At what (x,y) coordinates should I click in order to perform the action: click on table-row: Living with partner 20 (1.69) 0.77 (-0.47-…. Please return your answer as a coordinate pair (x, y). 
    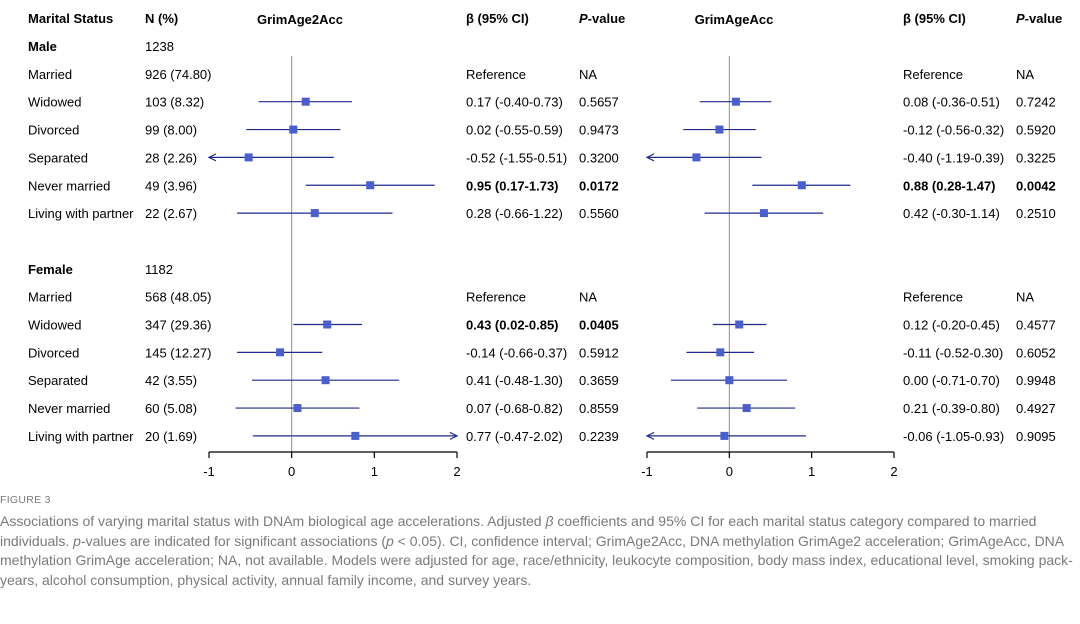
    Looking at the image, I should click on (542, 436).